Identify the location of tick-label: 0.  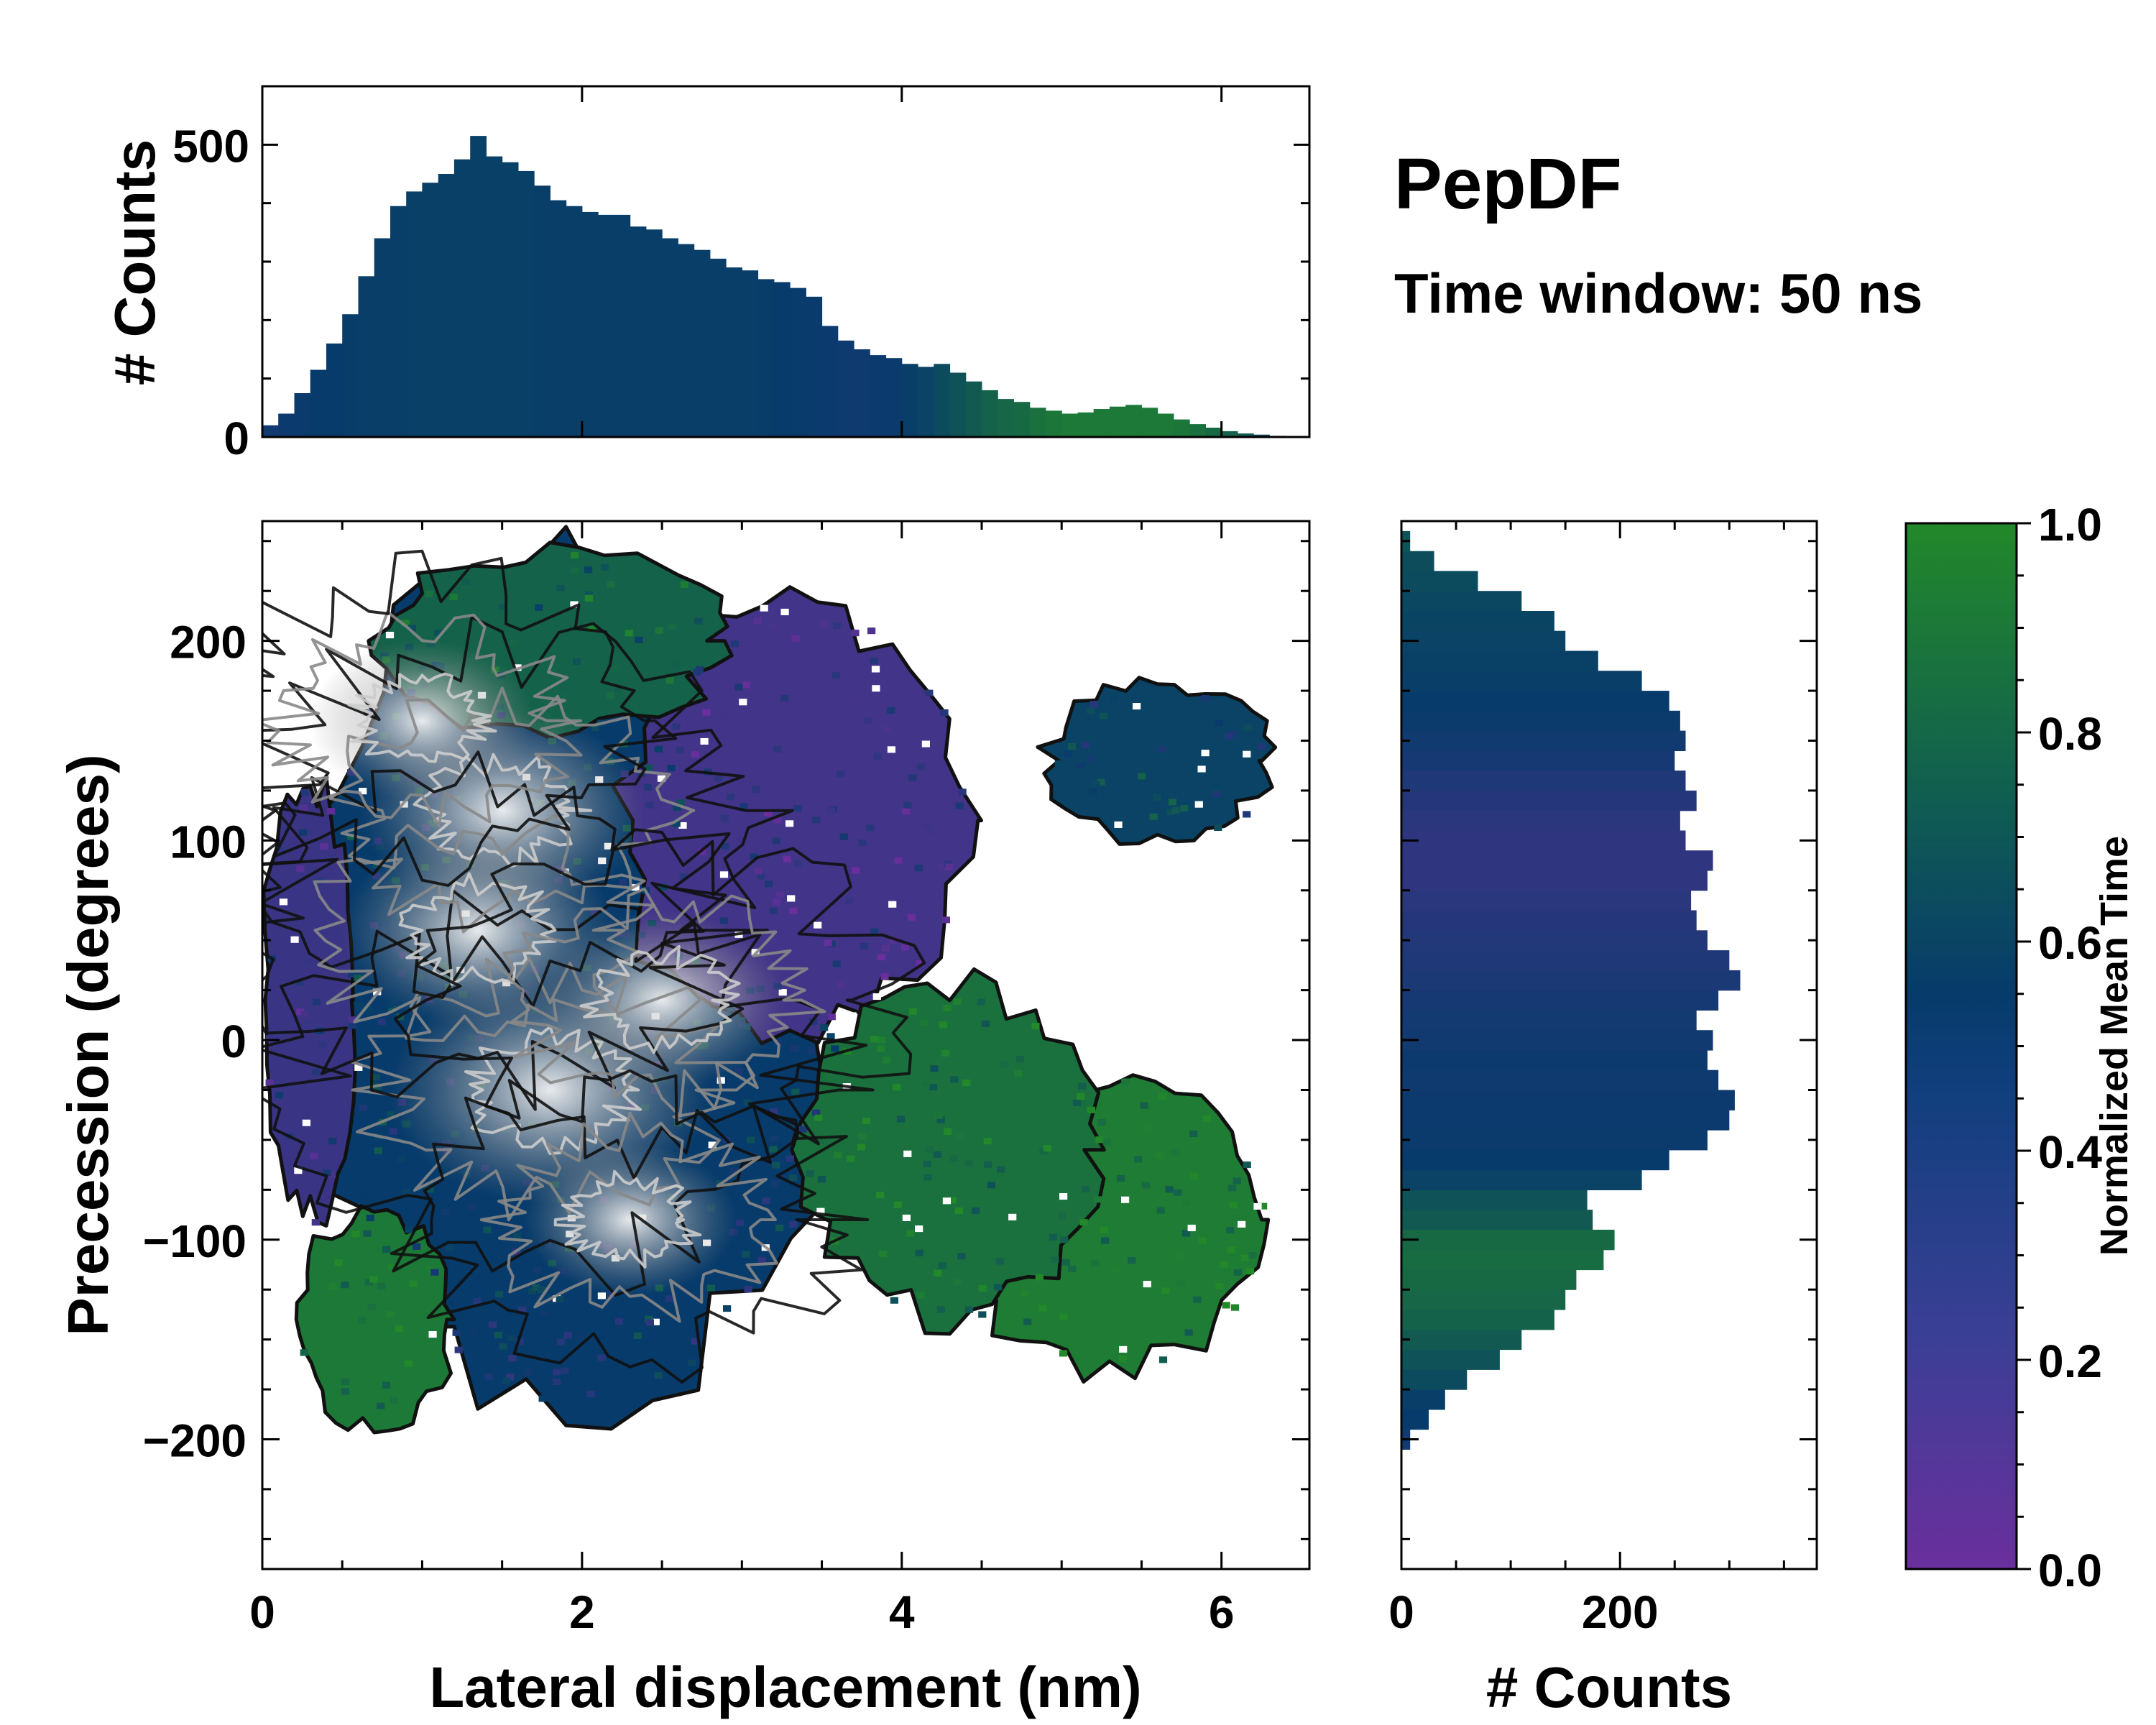
(234, 1041).